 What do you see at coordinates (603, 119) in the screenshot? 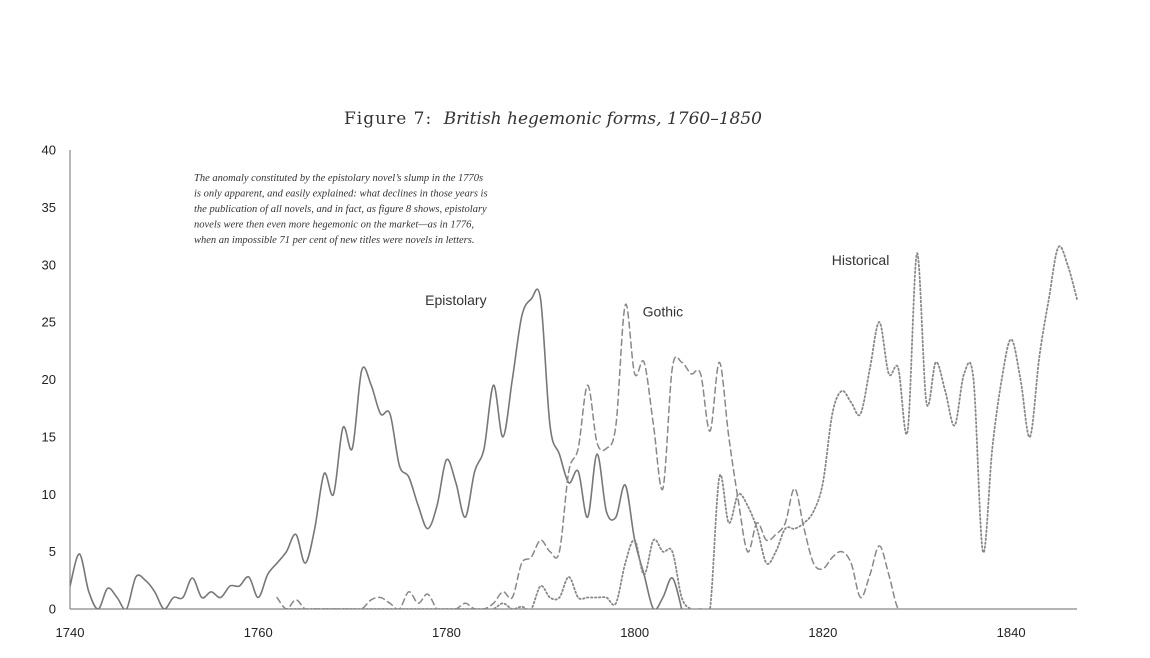
I see `chart-title-main: British hegemonic forms, 1760–1850` at bounding box center [603, 119].